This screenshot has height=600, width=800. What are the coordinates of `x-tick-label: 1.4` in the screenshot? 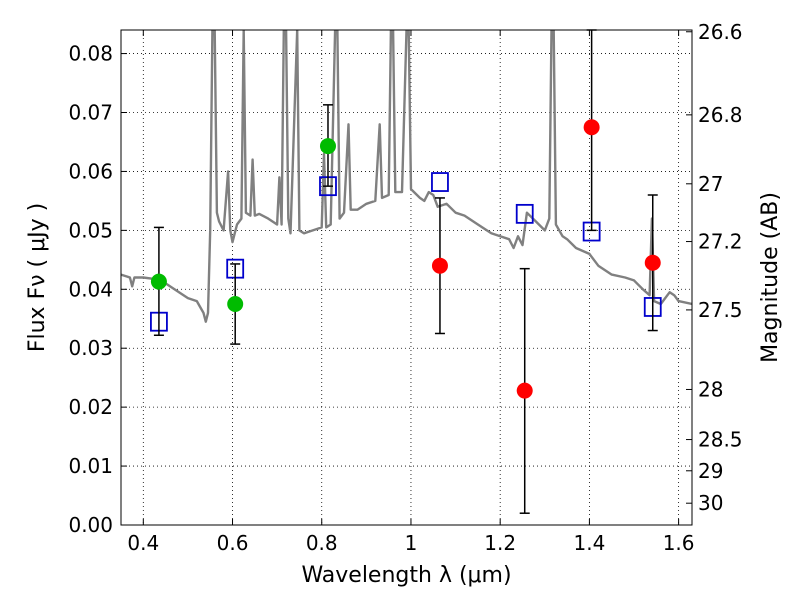 It's located at (589, 543).